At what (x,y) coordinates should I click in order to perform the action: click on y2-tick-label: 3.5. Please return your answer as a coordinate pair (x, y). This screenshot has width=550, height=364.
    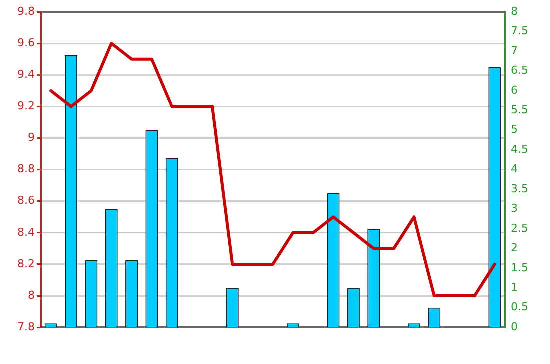
    Looking at the image, I should click on (519, 189).